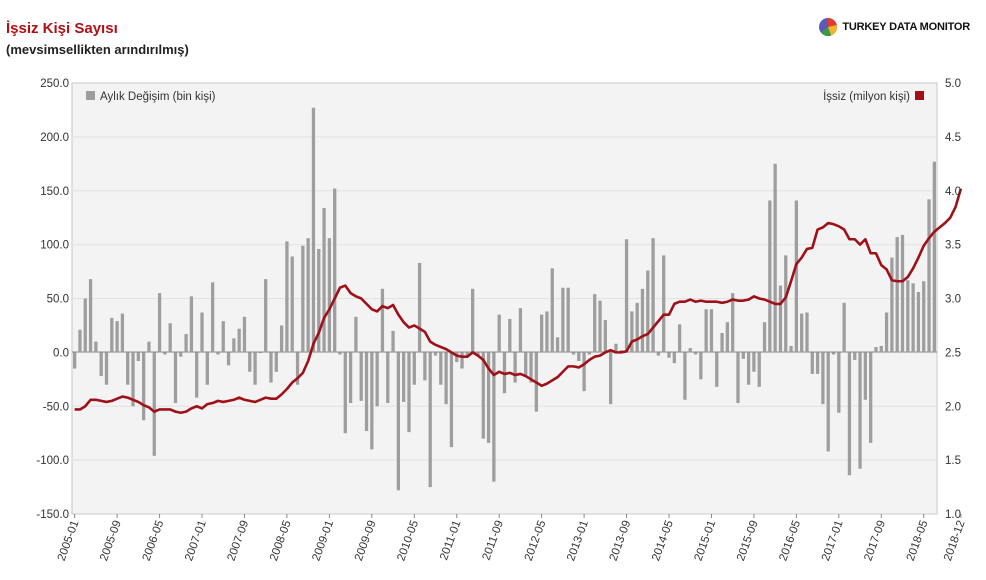  I want to click on x-tick-label: 2018-12, so click(955, 541).